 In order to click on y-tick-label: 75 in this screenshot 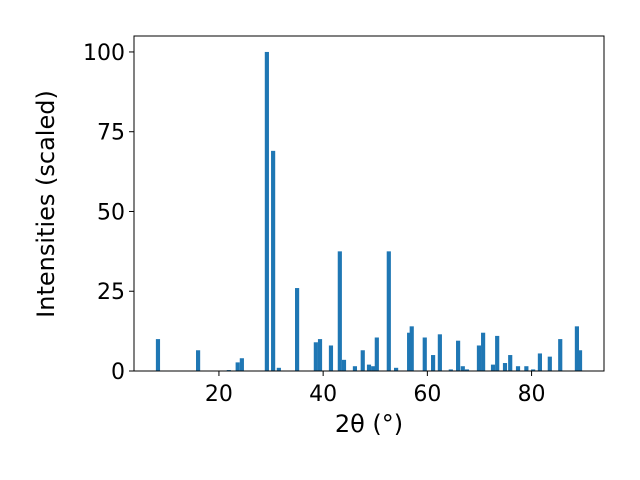, I will do `click(111, 133)`.